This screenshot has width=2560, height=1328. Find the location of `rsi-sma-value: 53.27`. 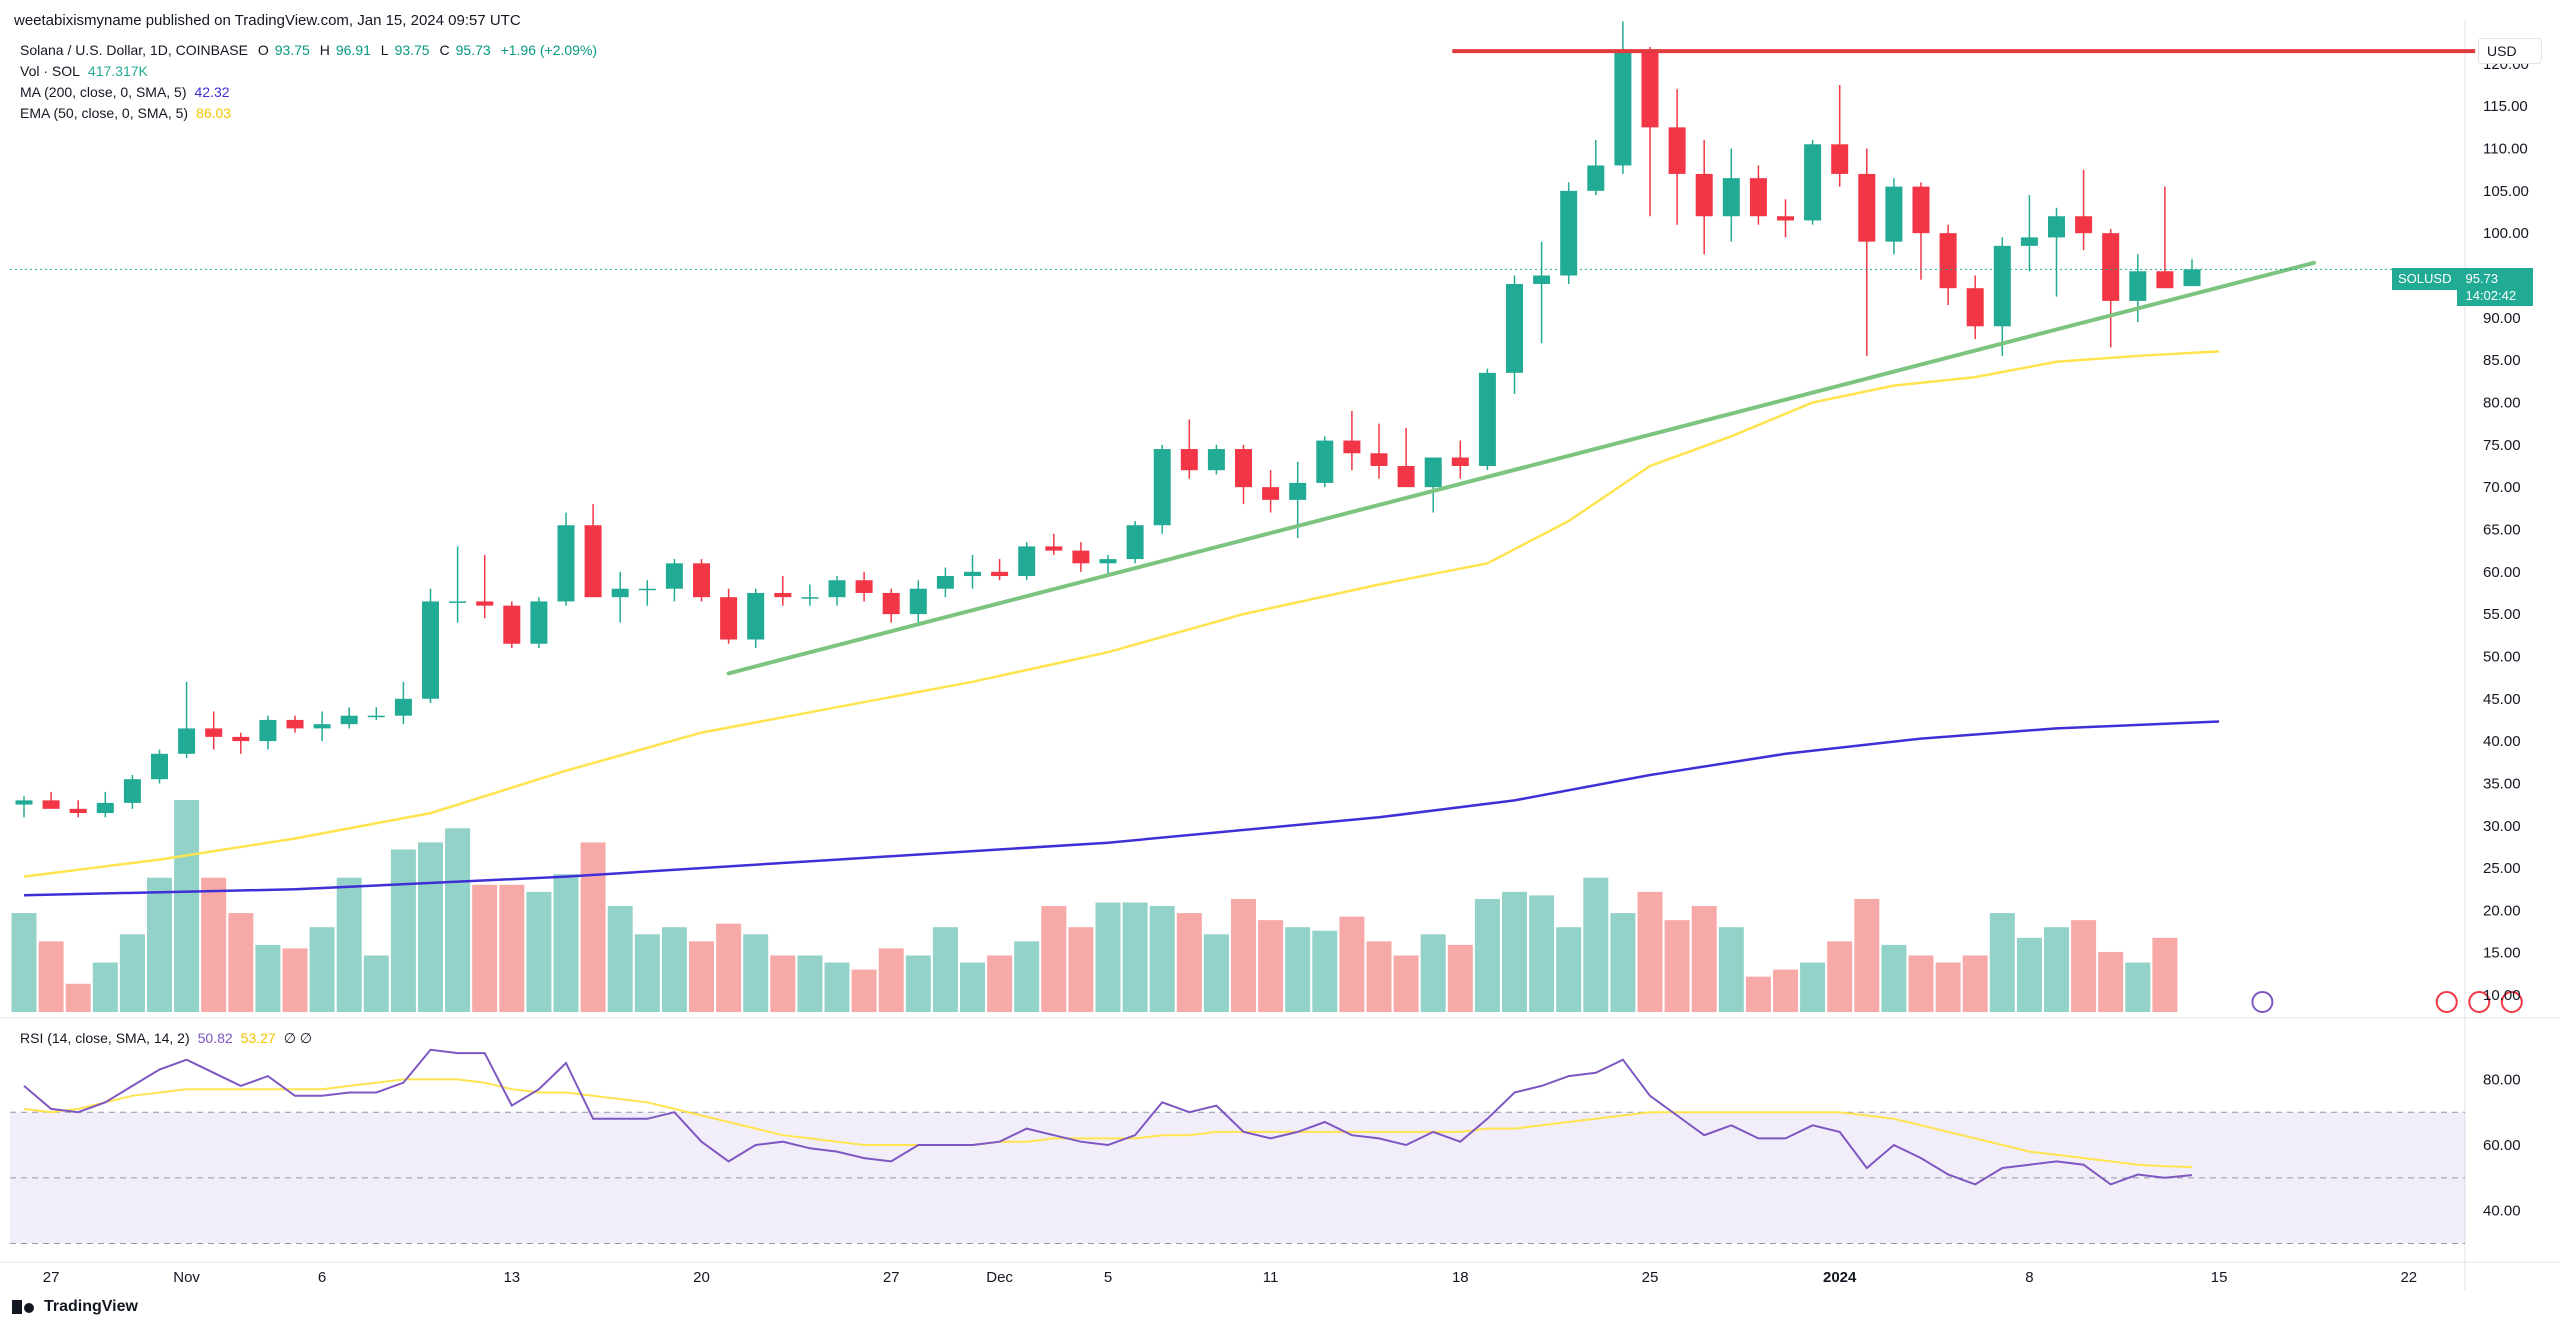

rsi-sma-value: 53.27 is located at coordinates (258, 1038).